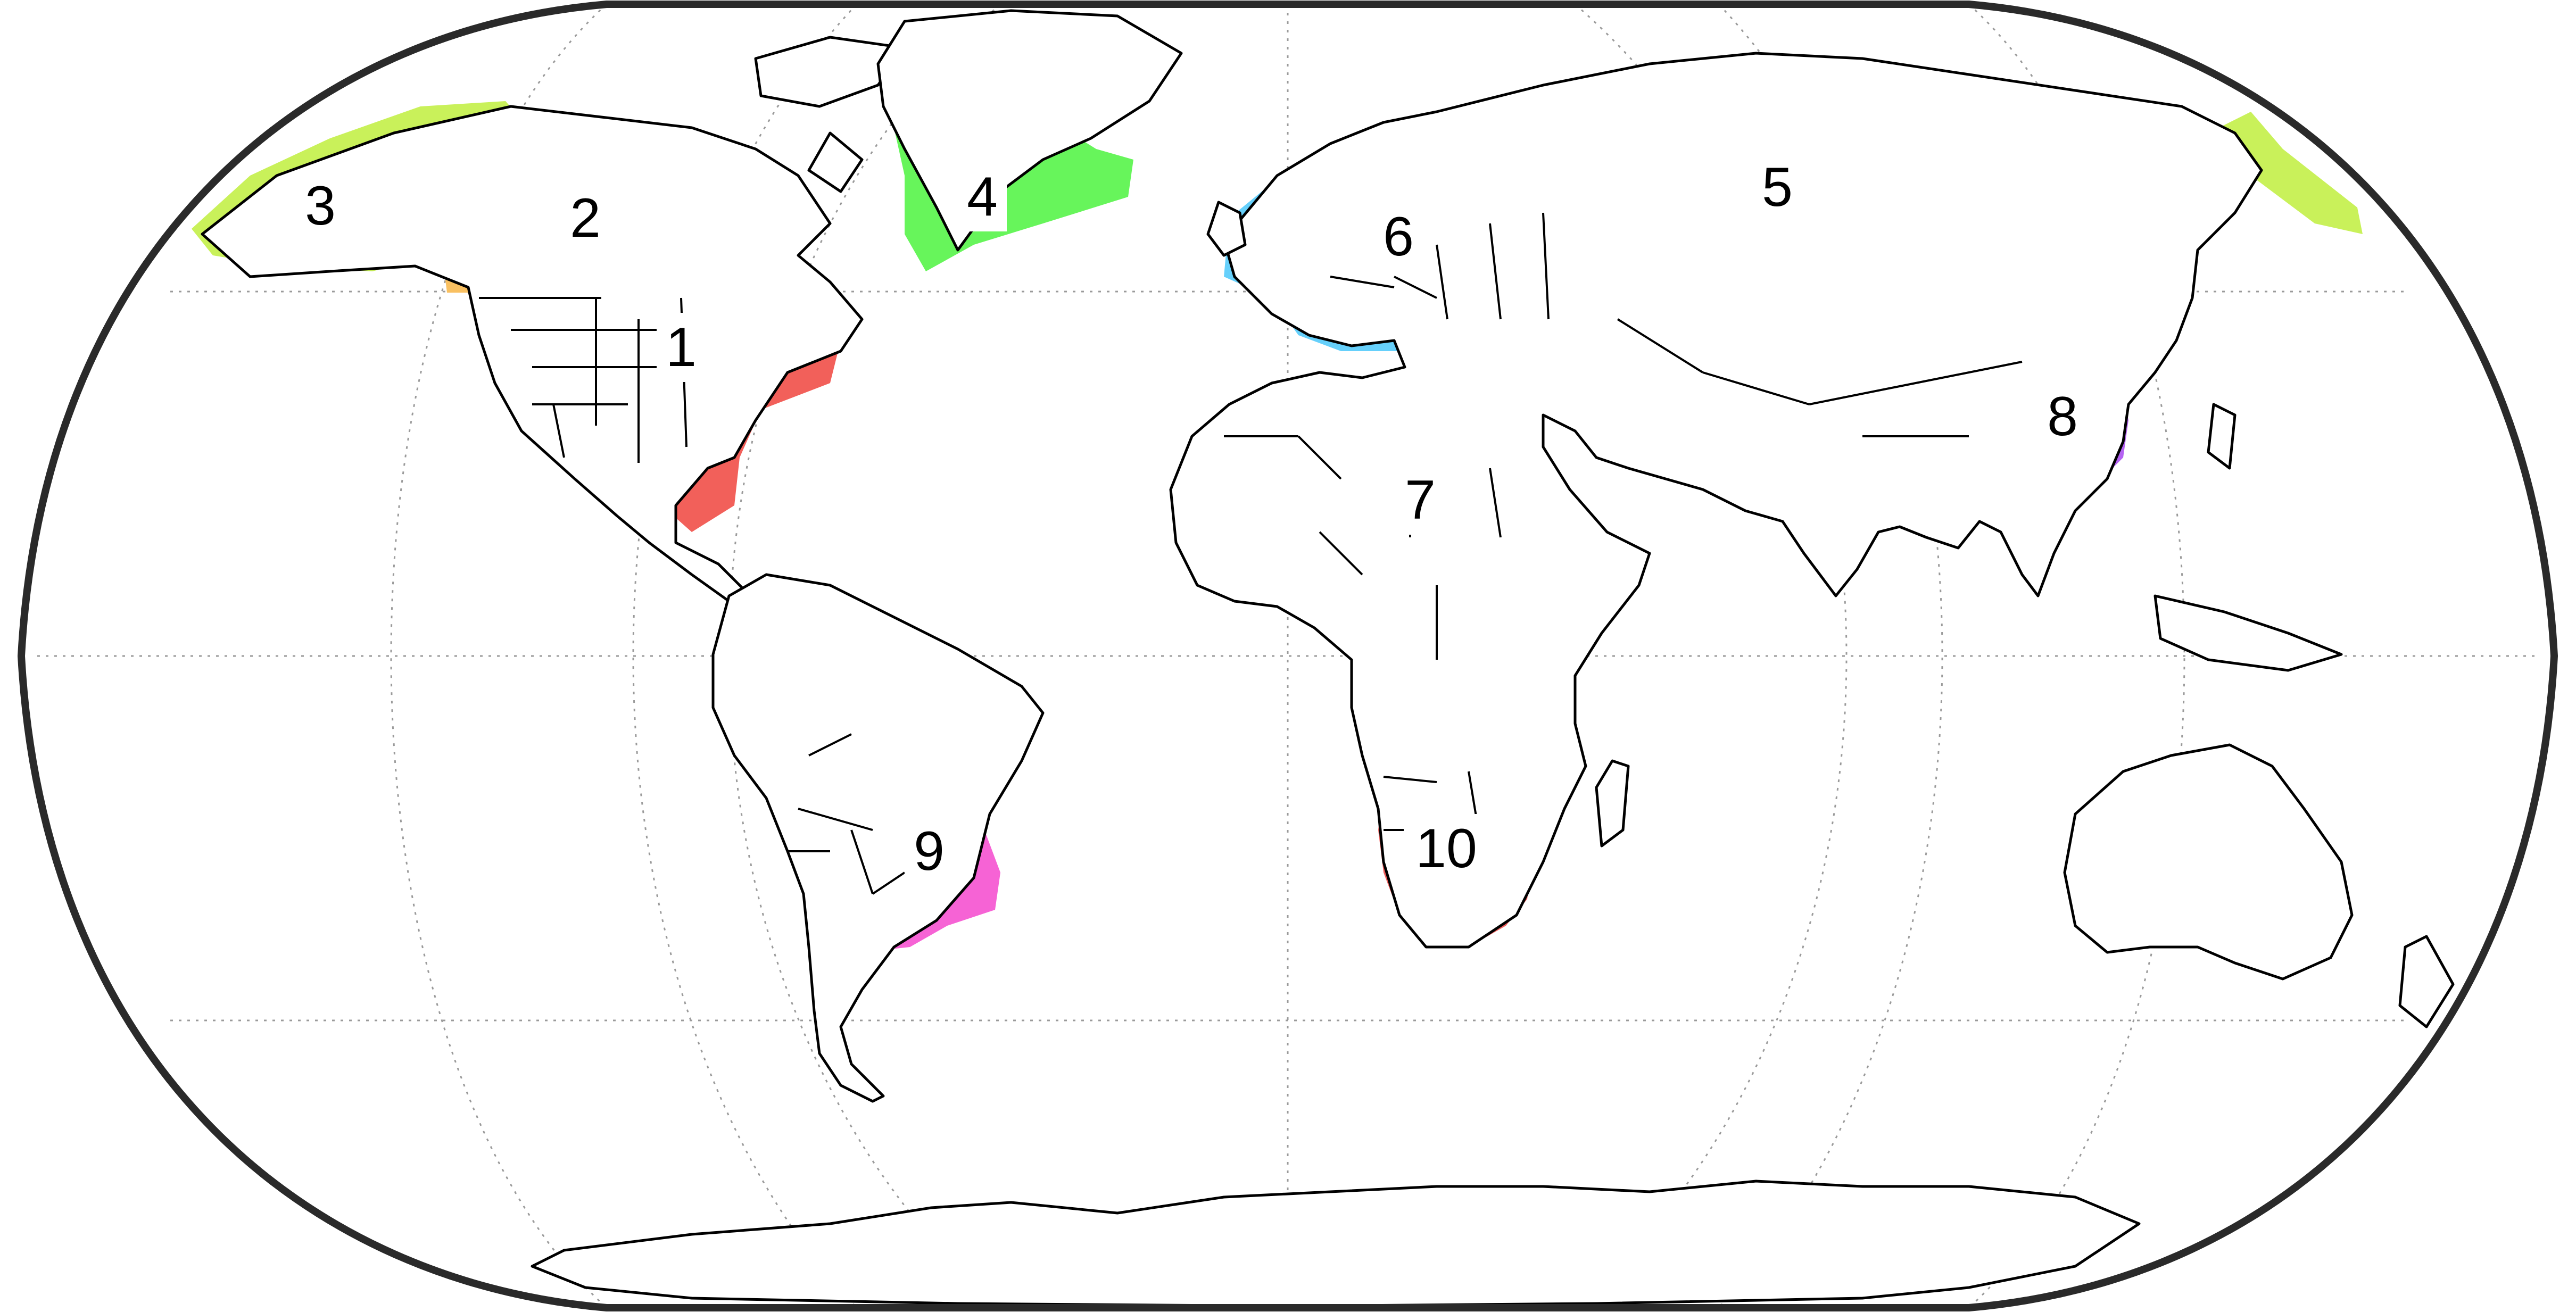 The width and height of the screenshot is (2576, 1312). What do you see at coordinates (532, 354) in the screenshot?
I see `north-america-land` at bounding box center [532, 354].